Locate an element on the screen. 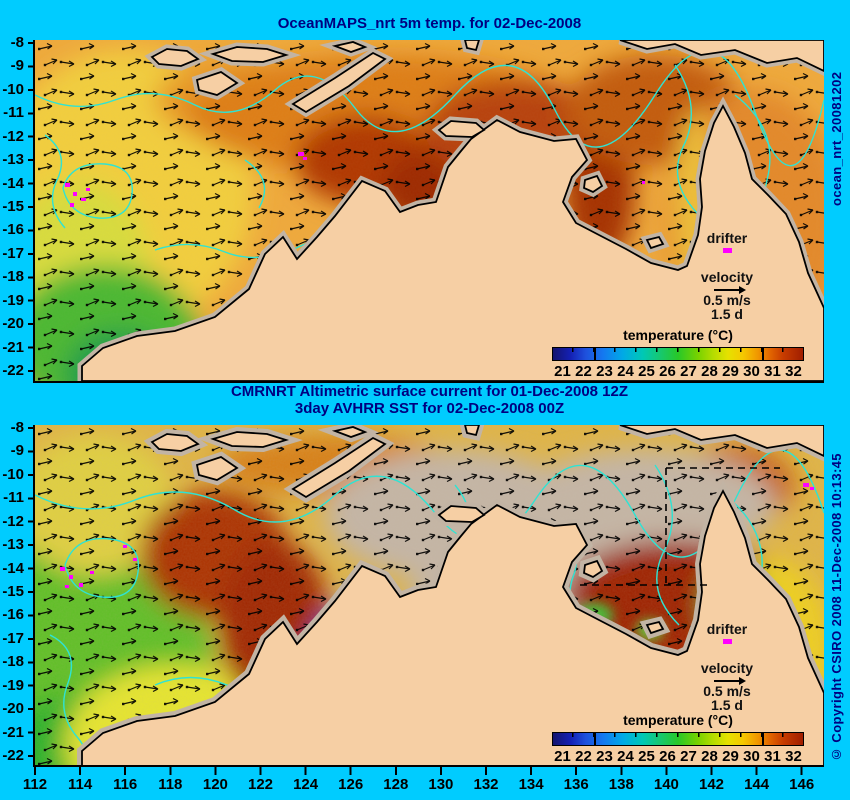  longitude-tick-label: 132 is located at coordinates (486, 784).